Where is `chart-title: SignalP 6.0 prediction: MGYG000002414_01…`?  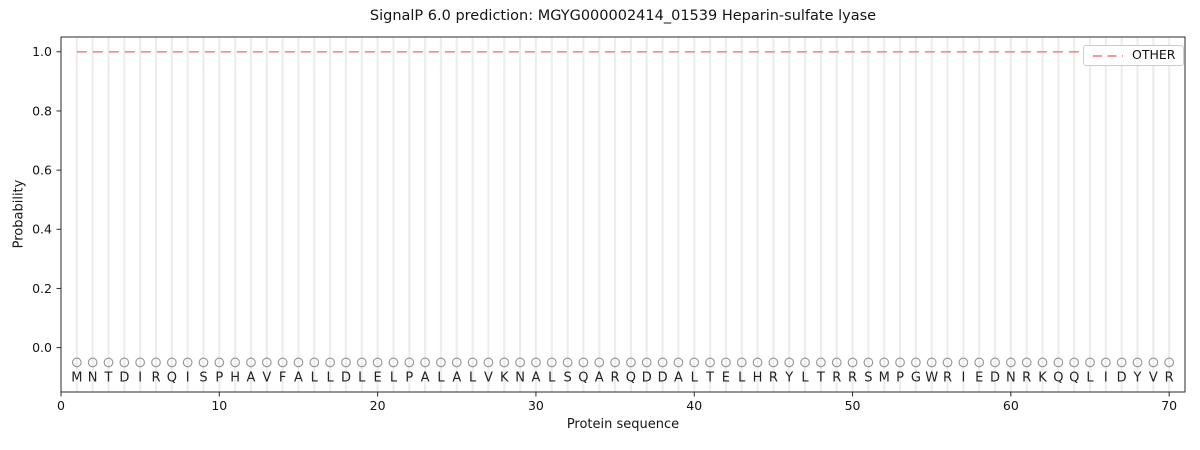
chart-title: SignalP 6.0 prediction: MGYG000002414_01… is located at coordinates (623, 16).